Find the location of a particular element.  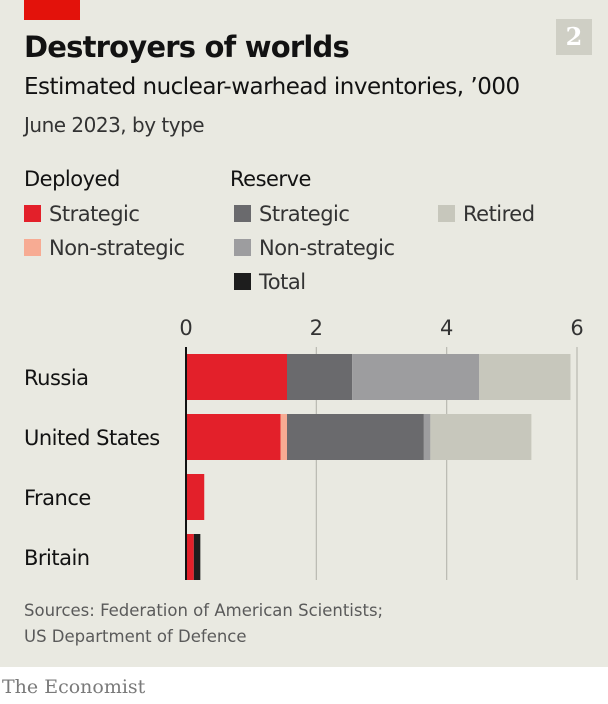

publisher-logo: The Economist is located at coordinates (74, 687).